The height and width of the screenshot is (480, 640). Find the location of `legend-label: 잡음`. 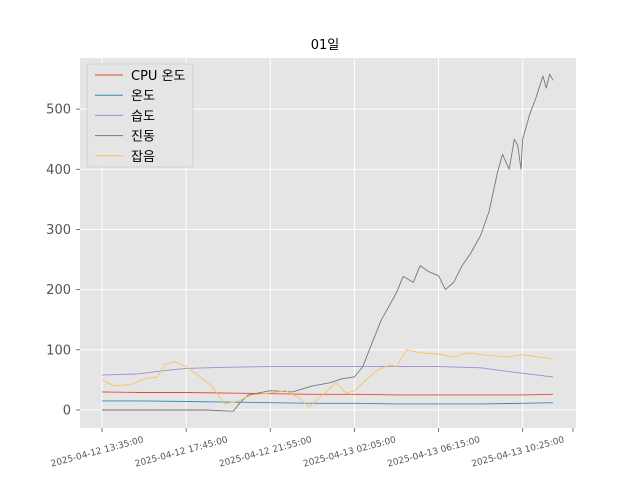

legend-label: 잡음 is located at coordinates (143, 157).